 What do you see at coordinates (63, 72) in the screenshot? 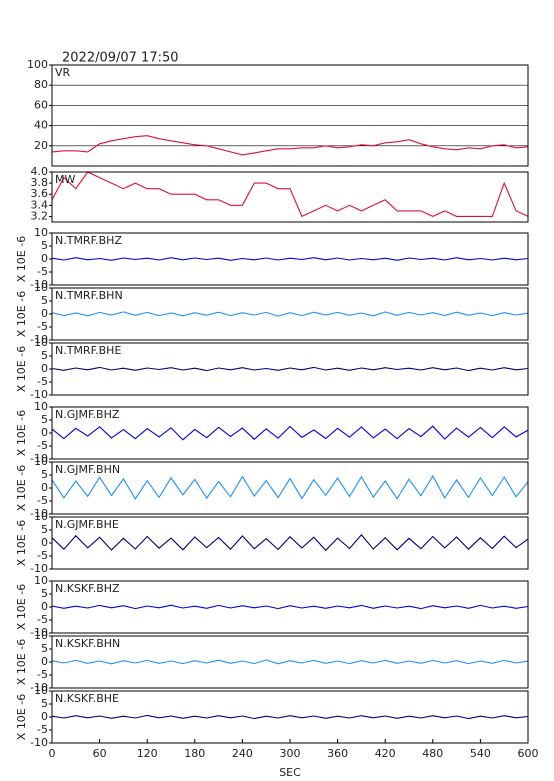
I see `series-label: VR` at bounding box center [63, 72].